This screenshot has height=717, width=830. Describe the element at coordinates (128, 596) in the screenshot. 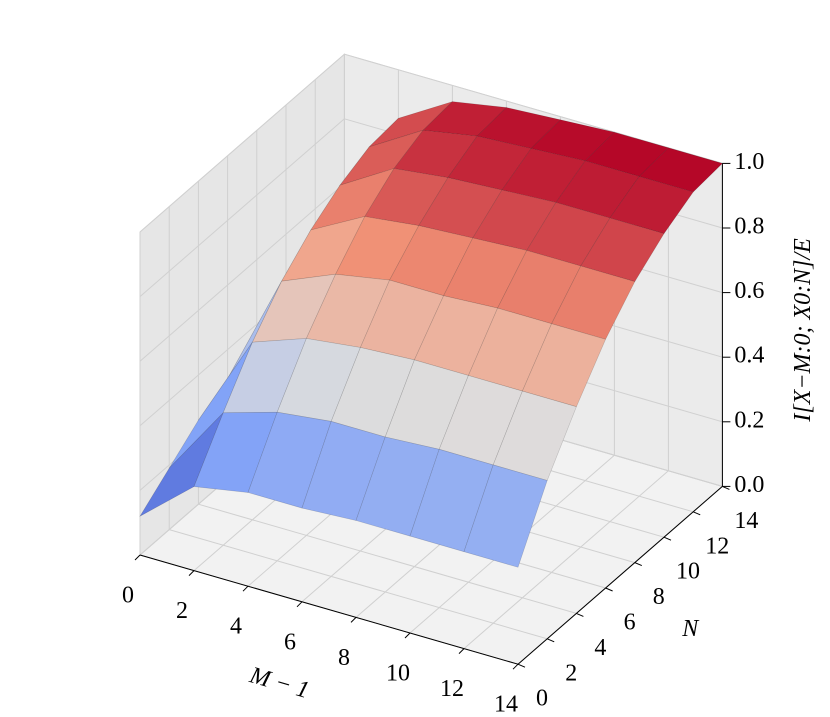

I see `x-tick-label: 0` at that location.